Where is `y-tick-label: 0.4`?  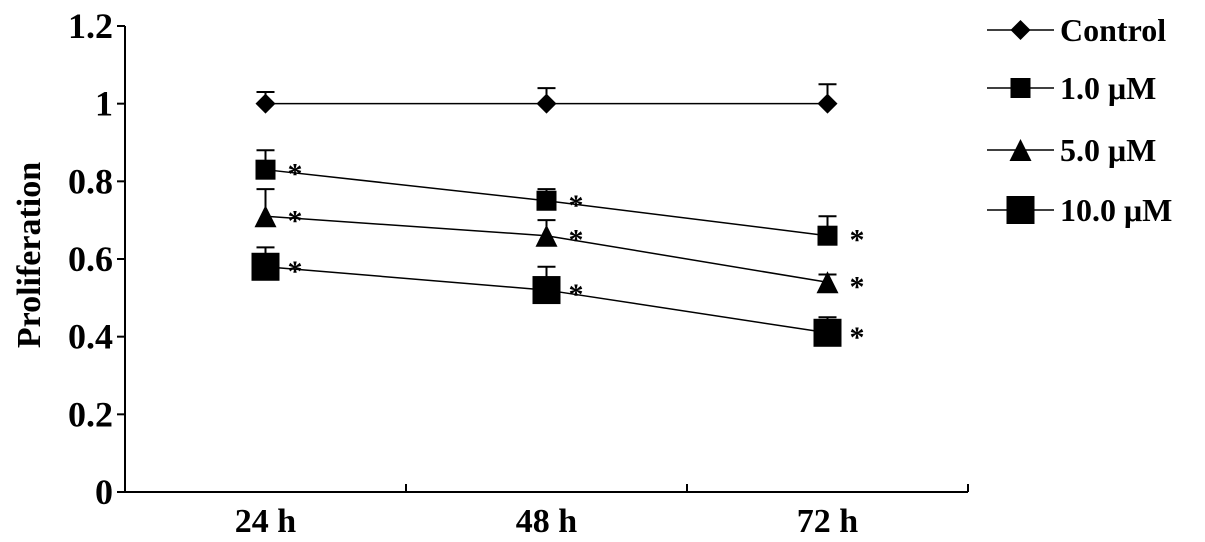 y-tick-label: 0.4 is located at coordinates (90, 337).